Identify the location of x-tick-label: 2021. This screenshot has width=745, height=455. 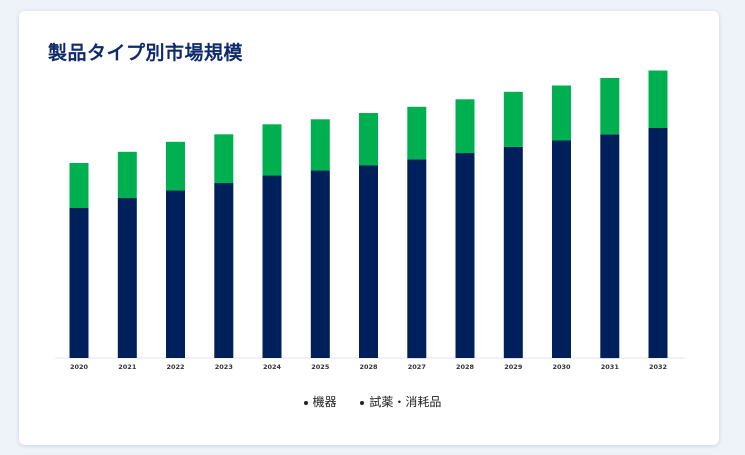
(127, 367).